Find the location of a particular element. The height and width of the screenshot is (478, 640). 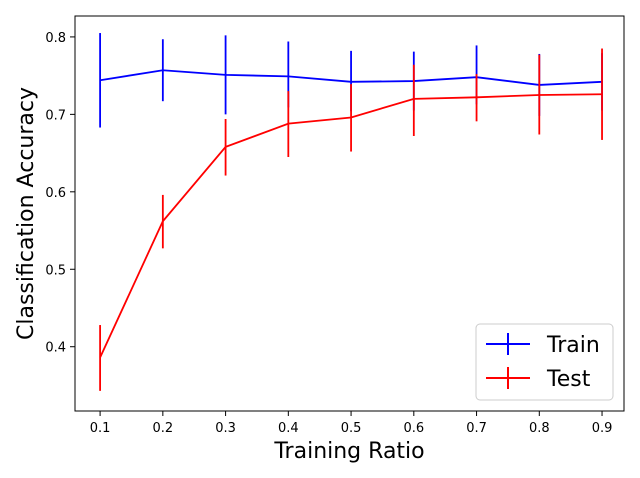

y-tick-label: 0.4 is located at coordinates (55, 348).